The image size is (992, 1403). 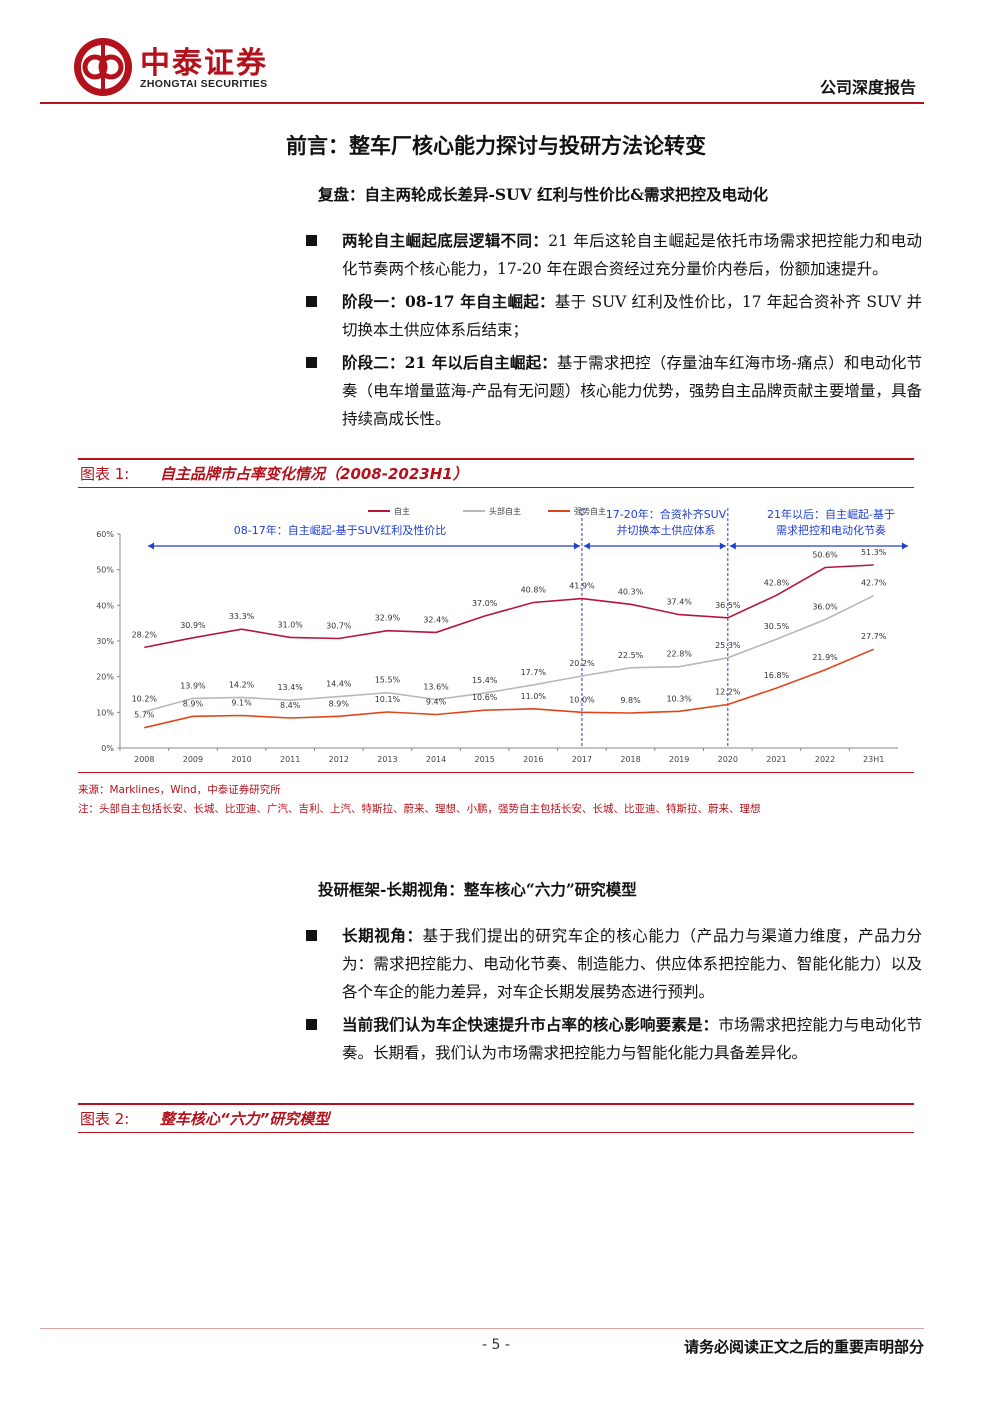 I want to click on data-label: 9.1%, so click(x=241, y=703).